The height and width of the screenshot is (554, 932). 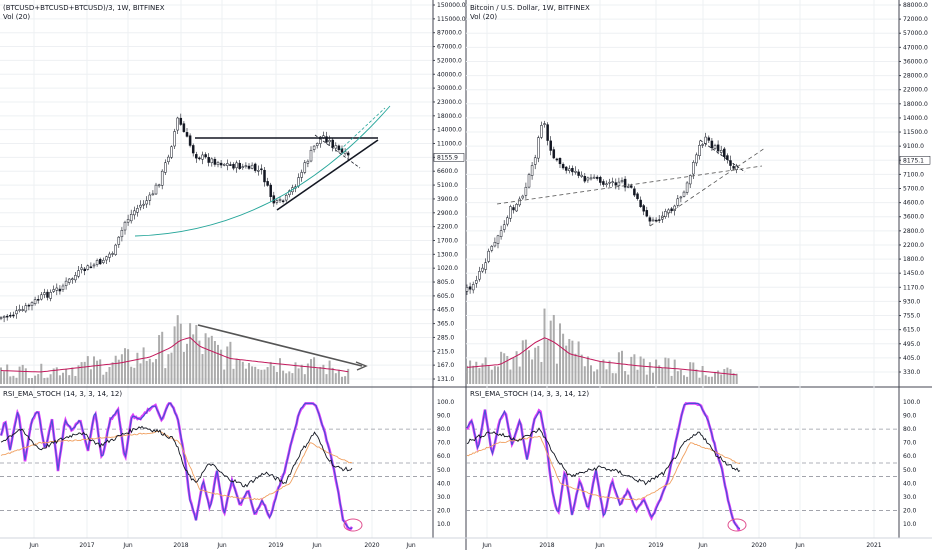 What do you see at coordinates (447, 213) in the screenshot?
I see `price-tick-label: 2900.0` at bounding box center [447, 213].